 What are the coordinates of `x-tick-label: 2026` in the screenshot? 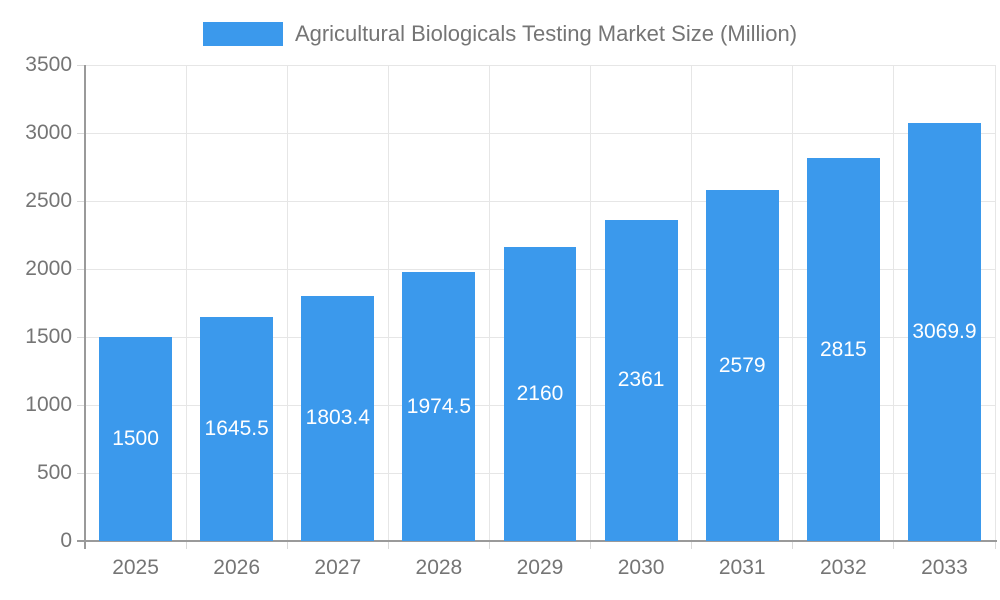 It's located at (237, 567).